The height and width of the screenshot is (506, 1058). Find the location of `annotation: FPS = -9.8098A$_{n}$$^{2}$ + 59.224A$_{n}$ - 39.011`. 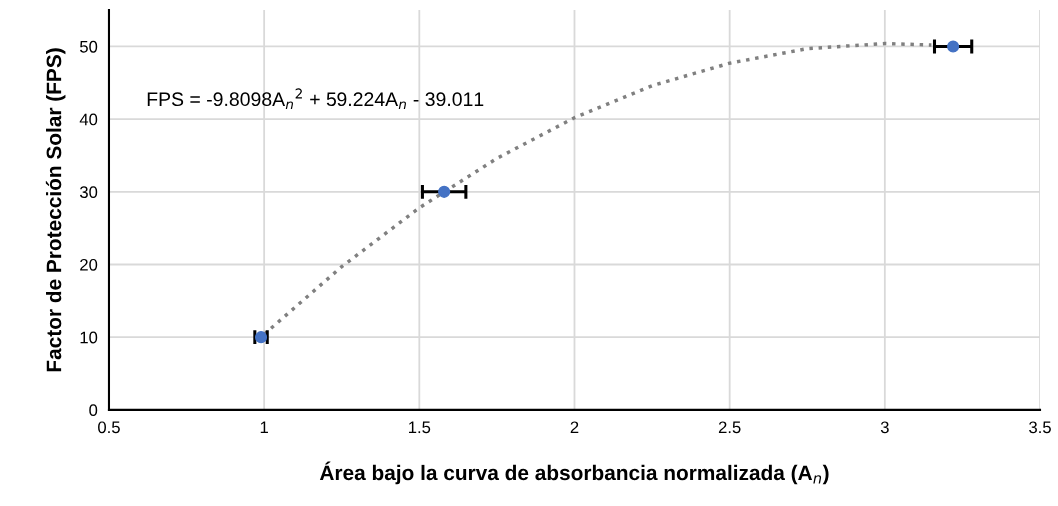

annotation: FPS = -9.8098A$_{n}$$^{2}$ + 59.224A$_{n}$ - 39.011 is located at coordinates (315, 99).